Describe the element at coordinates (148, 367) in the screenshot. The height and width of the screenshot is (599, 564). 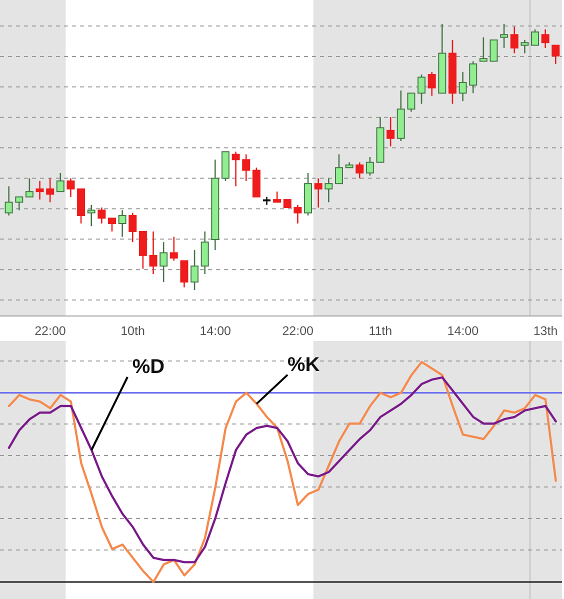
I see `text: %D` at that location.